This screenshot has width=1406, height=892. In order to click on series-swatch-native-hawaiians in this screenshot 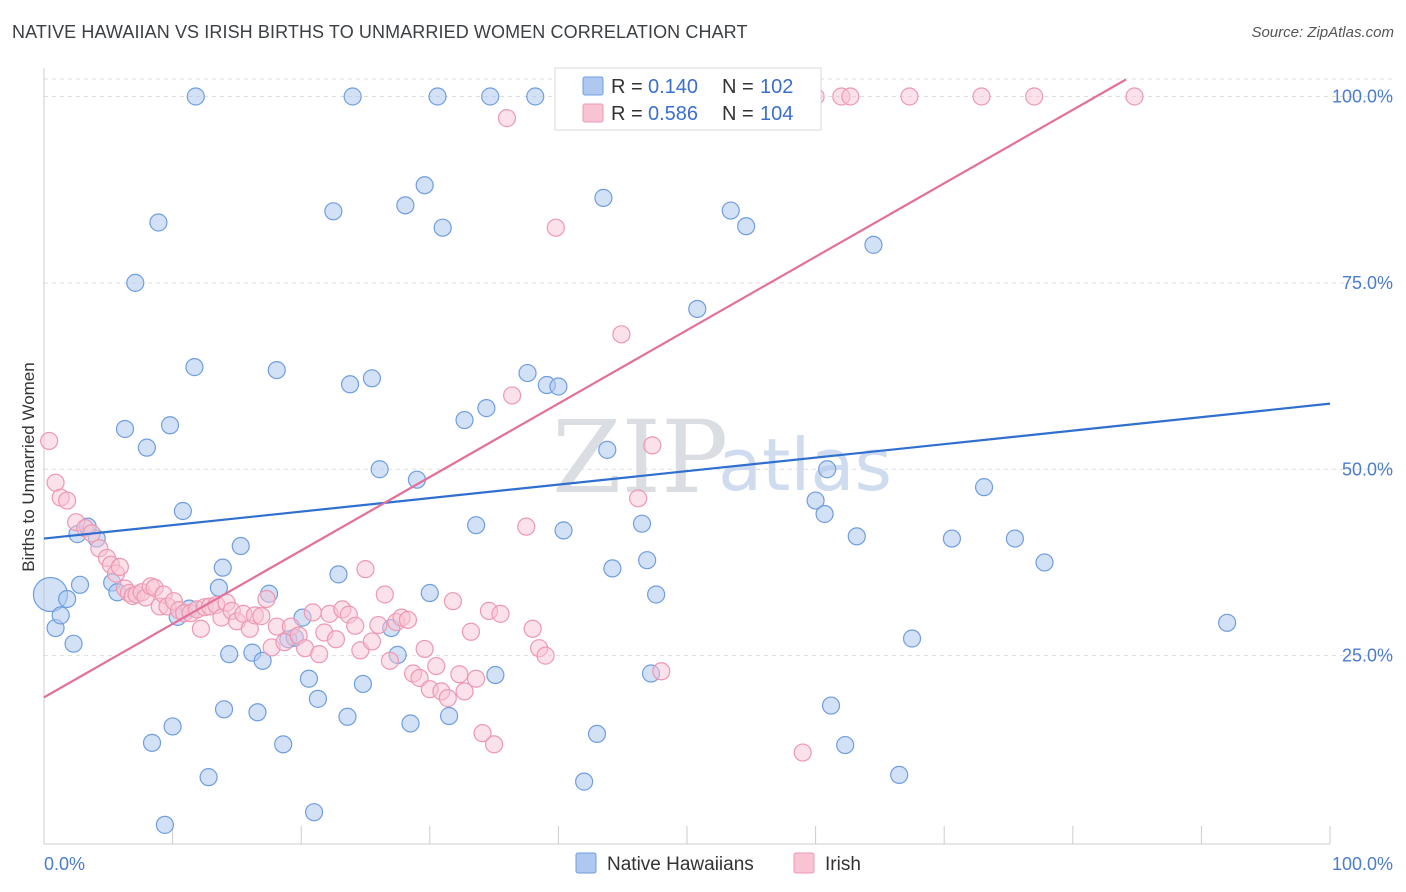, I will do `click(586, 863)`.